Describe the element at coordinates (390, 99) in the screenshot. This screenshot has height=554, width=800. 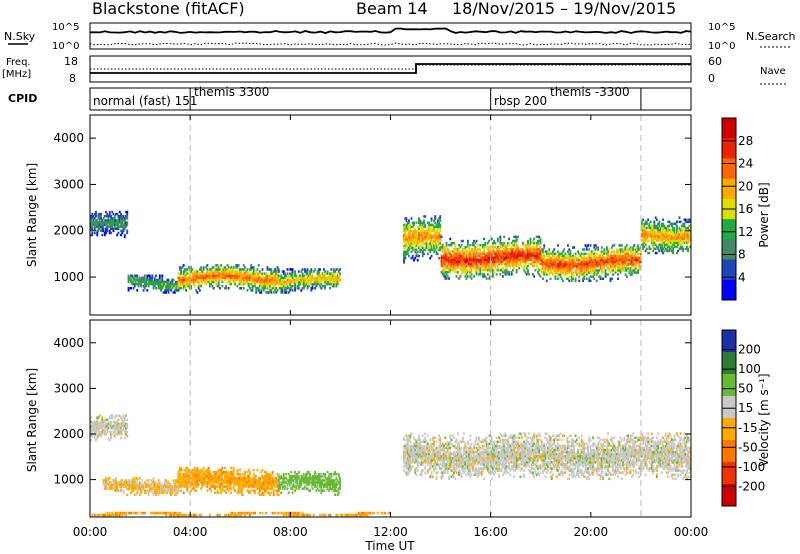
I see `cpid-panel-frame` at that location.